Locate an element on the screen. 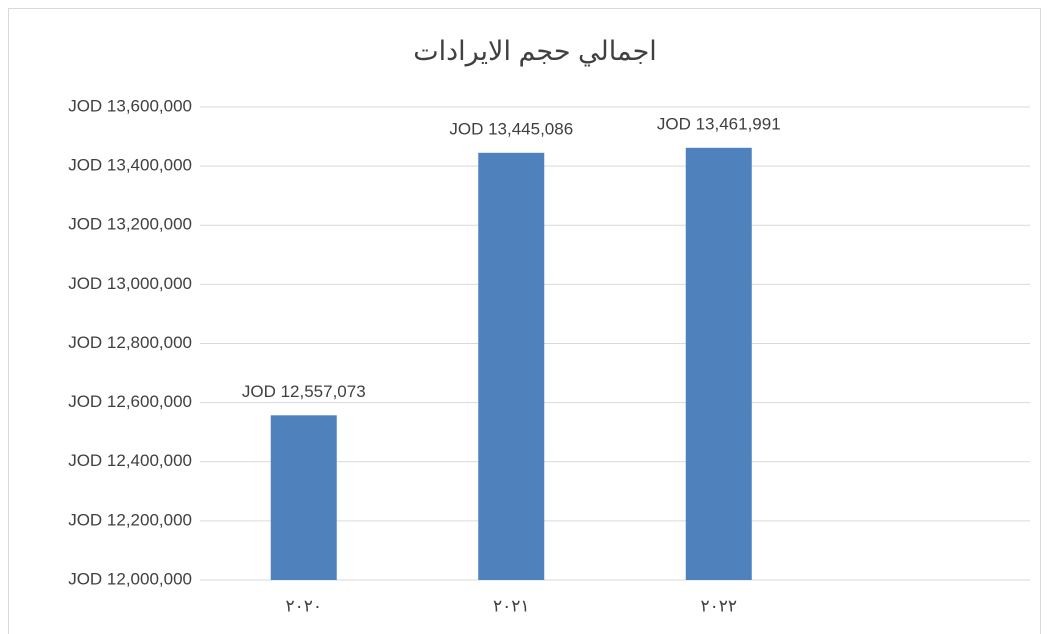 This screenshot has height=634, width=1049. y-tick-label: JOD 13,400,000 is located at coordinates (130, 165).